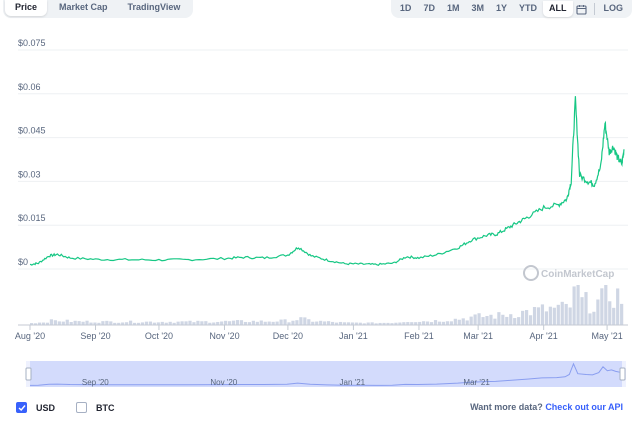 Image resolution: width=636 pixels, height=425 pixels. I want to click on navigator: Sep '20 Nov '20 Jan '21 Mar '21, so click(325, 374).